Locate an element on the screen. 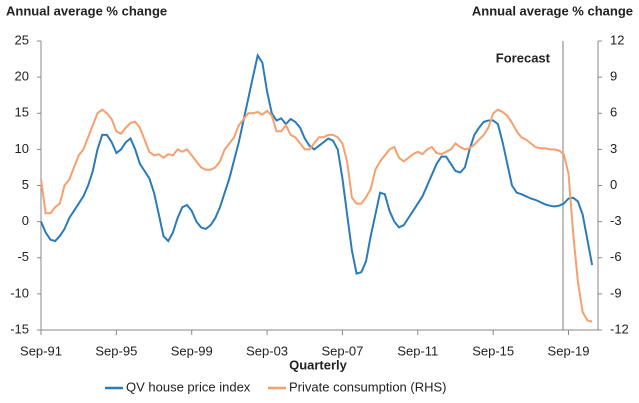 This screenshot has width=639, height=403. y2-tick-label: 0 is located at coordinates (613, 184).